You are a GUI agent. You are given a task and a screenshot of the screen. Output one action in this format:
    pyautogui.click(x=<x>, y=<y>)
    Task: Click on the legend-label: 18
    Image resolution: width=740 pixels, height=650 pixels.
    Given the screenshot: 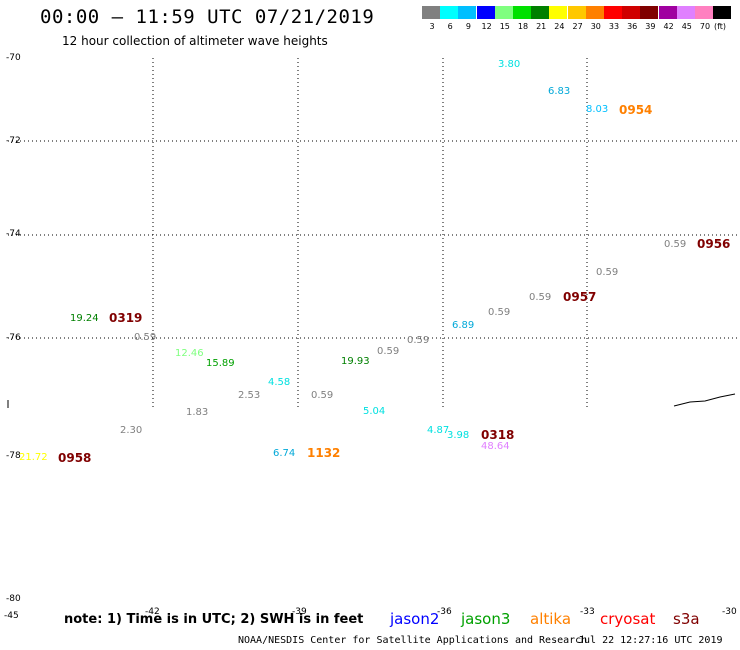 What is the action you would take?
    pyautogui.click(x=523, y=26)
    